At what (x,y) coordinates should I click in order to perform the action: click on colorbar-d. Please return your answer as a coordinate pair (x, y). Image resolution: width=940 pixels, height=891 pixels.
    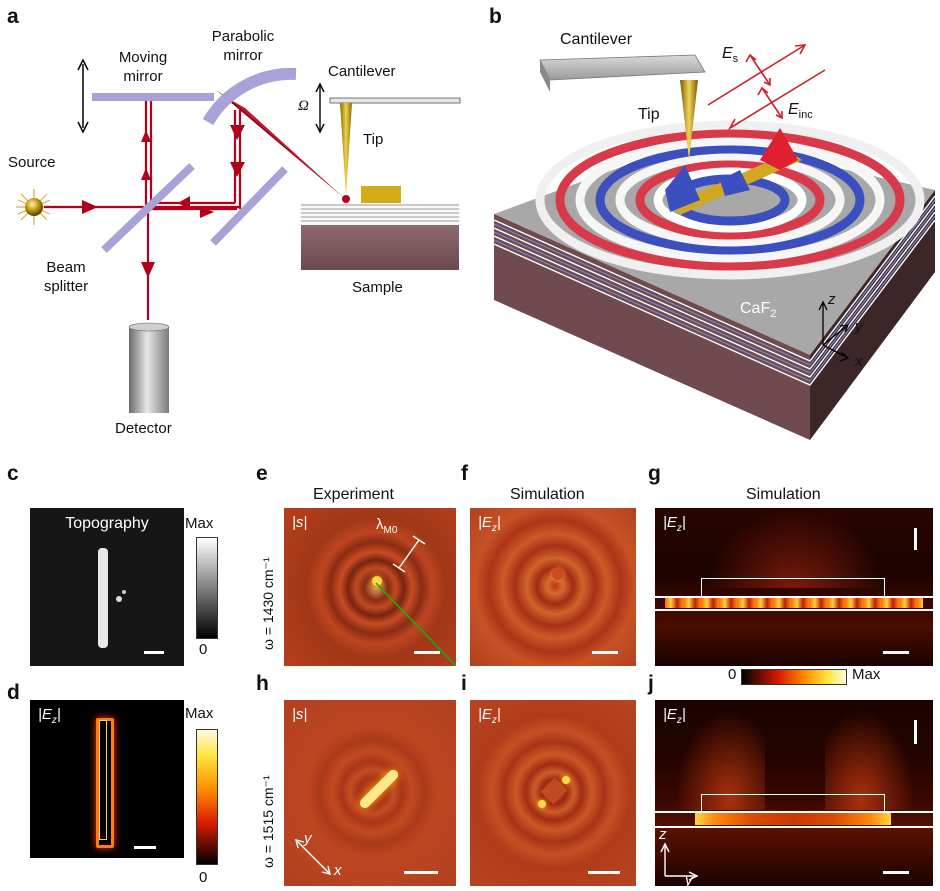
    Looking at the image, I should click on (207, 797).